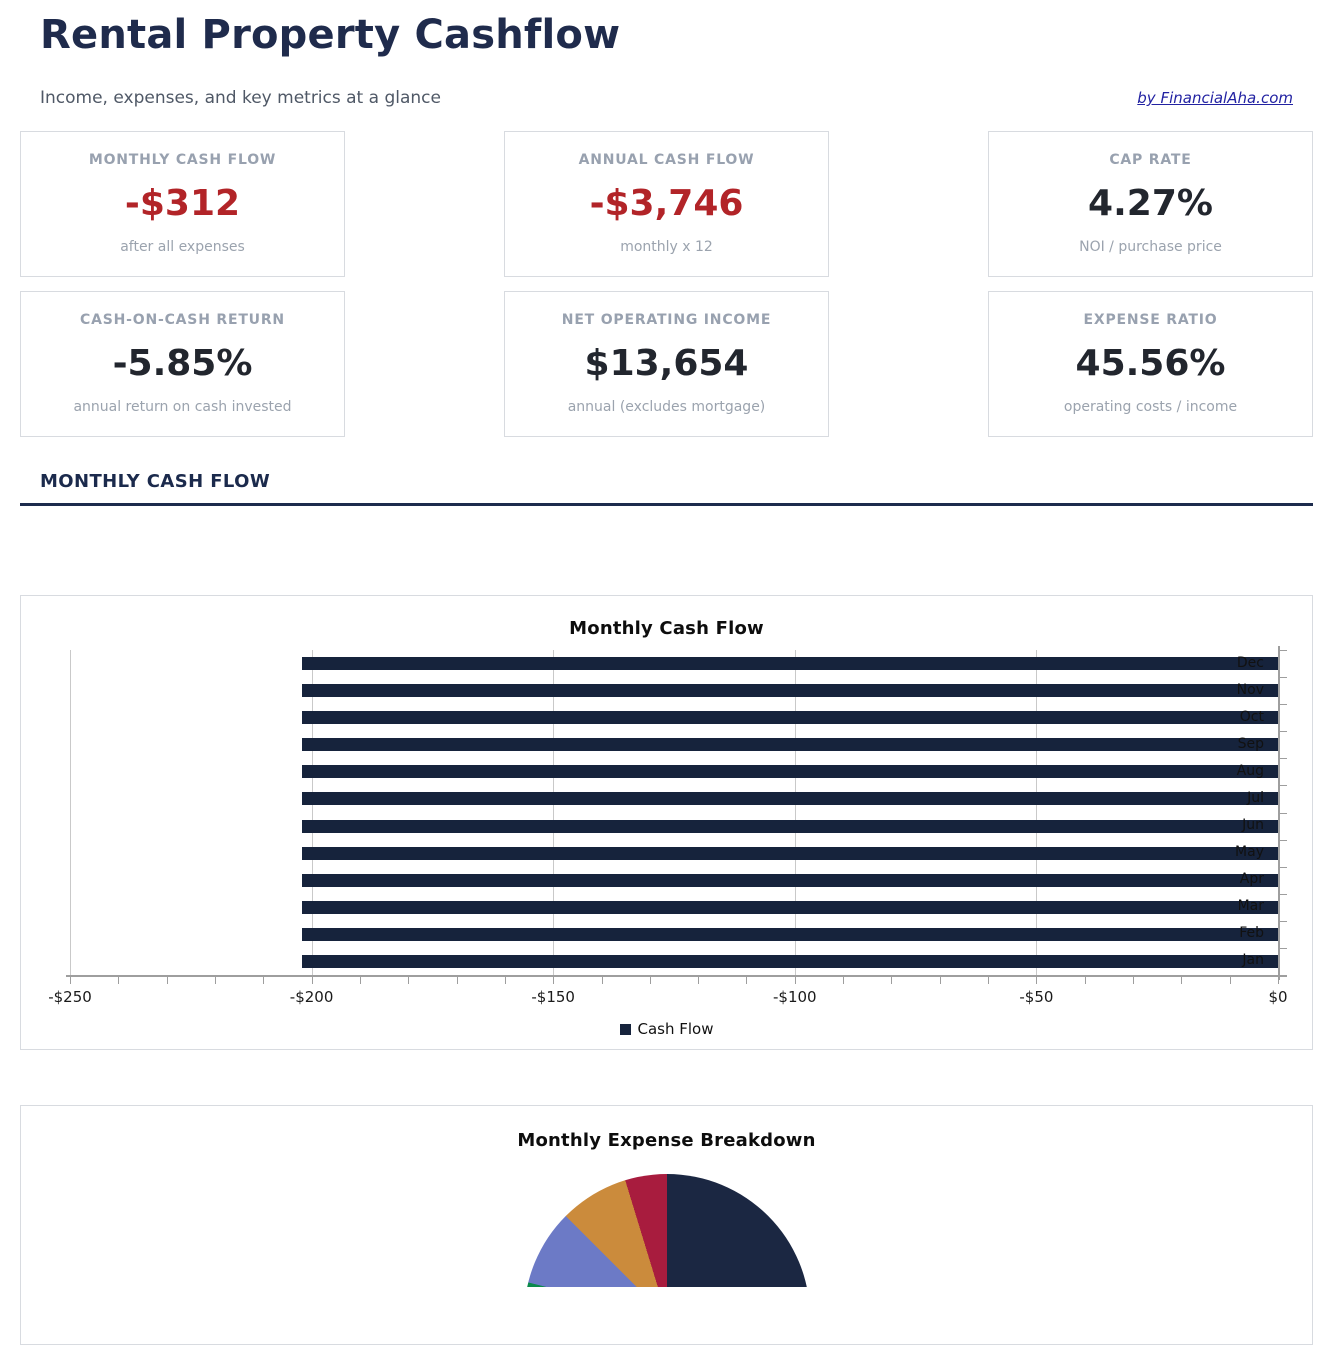  I want to click on category-label-dec: Dec, so click(1250, 662).